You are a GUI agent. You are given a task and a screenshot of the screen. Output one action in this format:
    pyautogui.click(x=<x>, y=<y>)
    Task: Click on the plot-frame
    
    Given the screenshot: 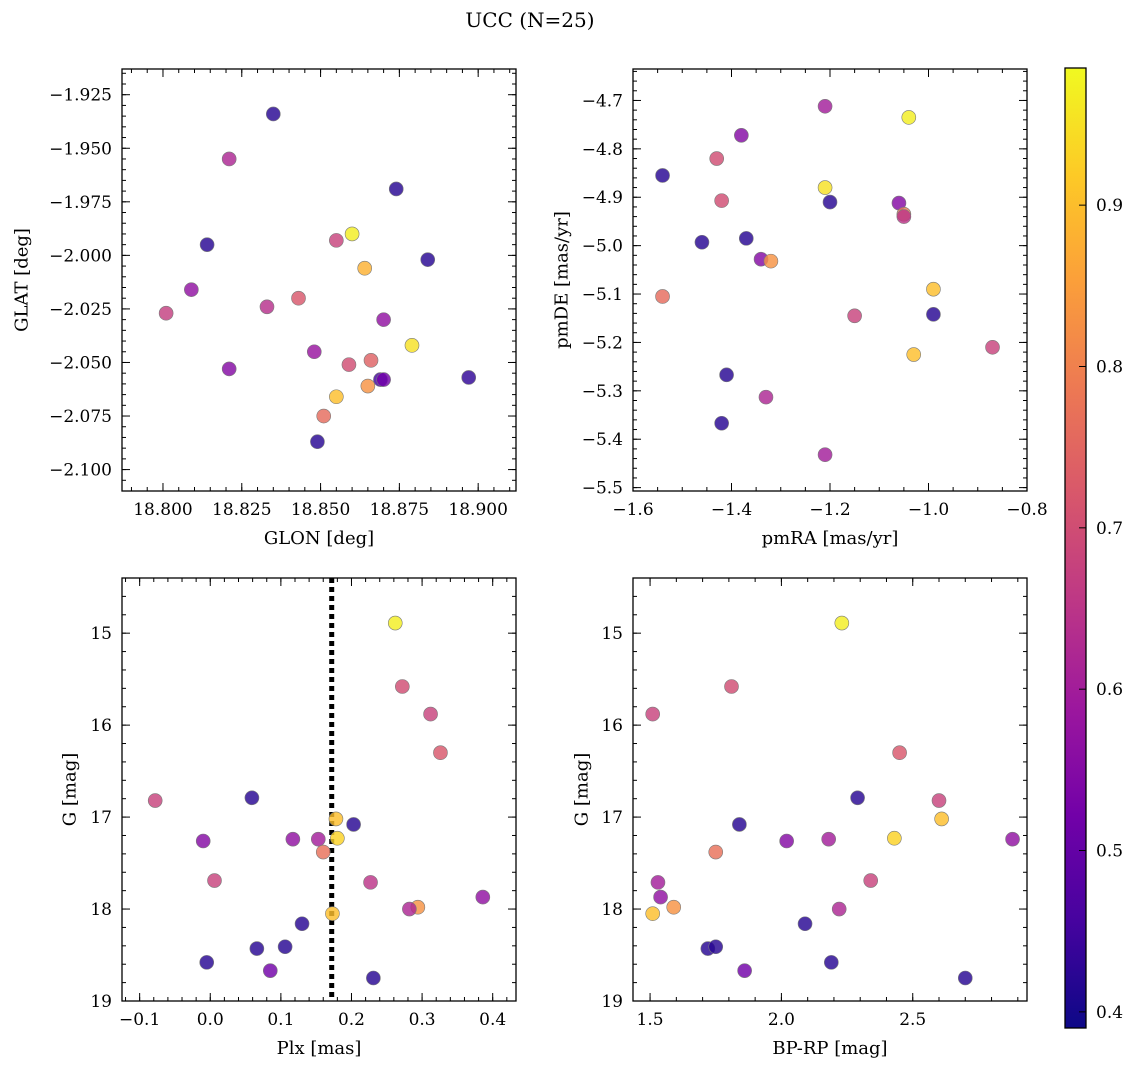 What is the action you would take?
    pyautogui.click(x=319, y=789)
    